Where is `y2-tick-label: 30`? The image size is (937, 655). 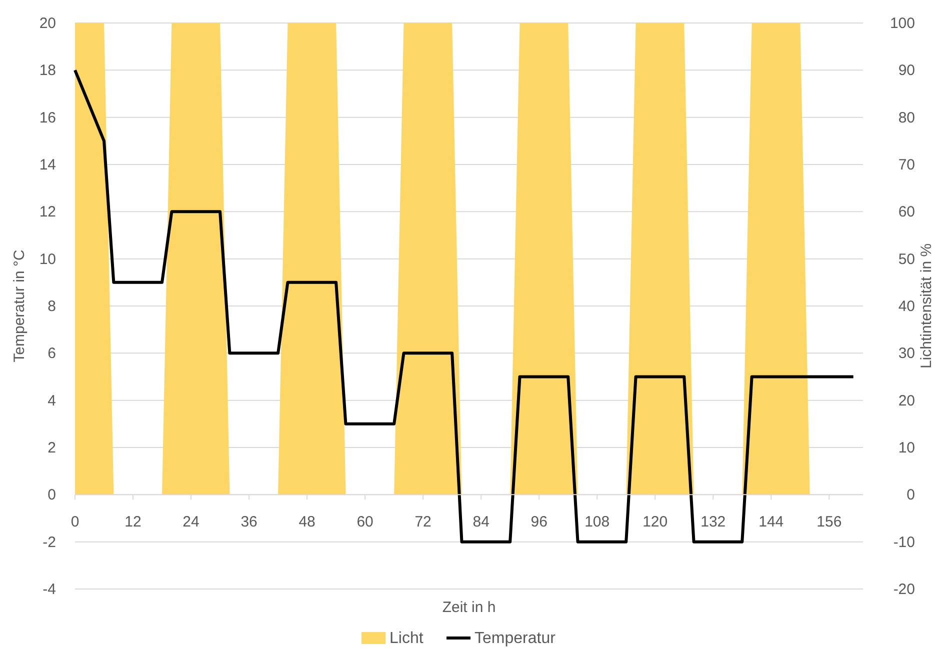
y2-tick-label: 30 is located at coordinates (906, 353).